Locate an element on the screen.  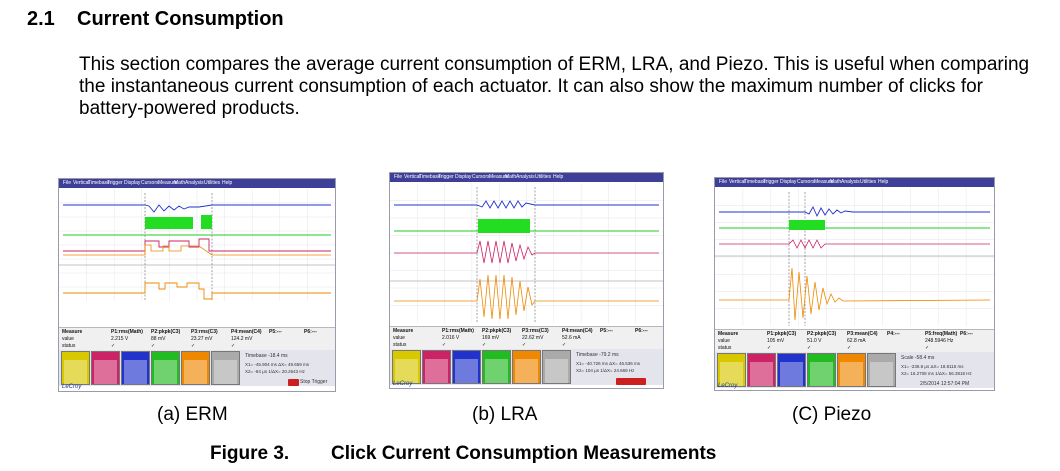
green-burst is located at coordinates (169, 223).